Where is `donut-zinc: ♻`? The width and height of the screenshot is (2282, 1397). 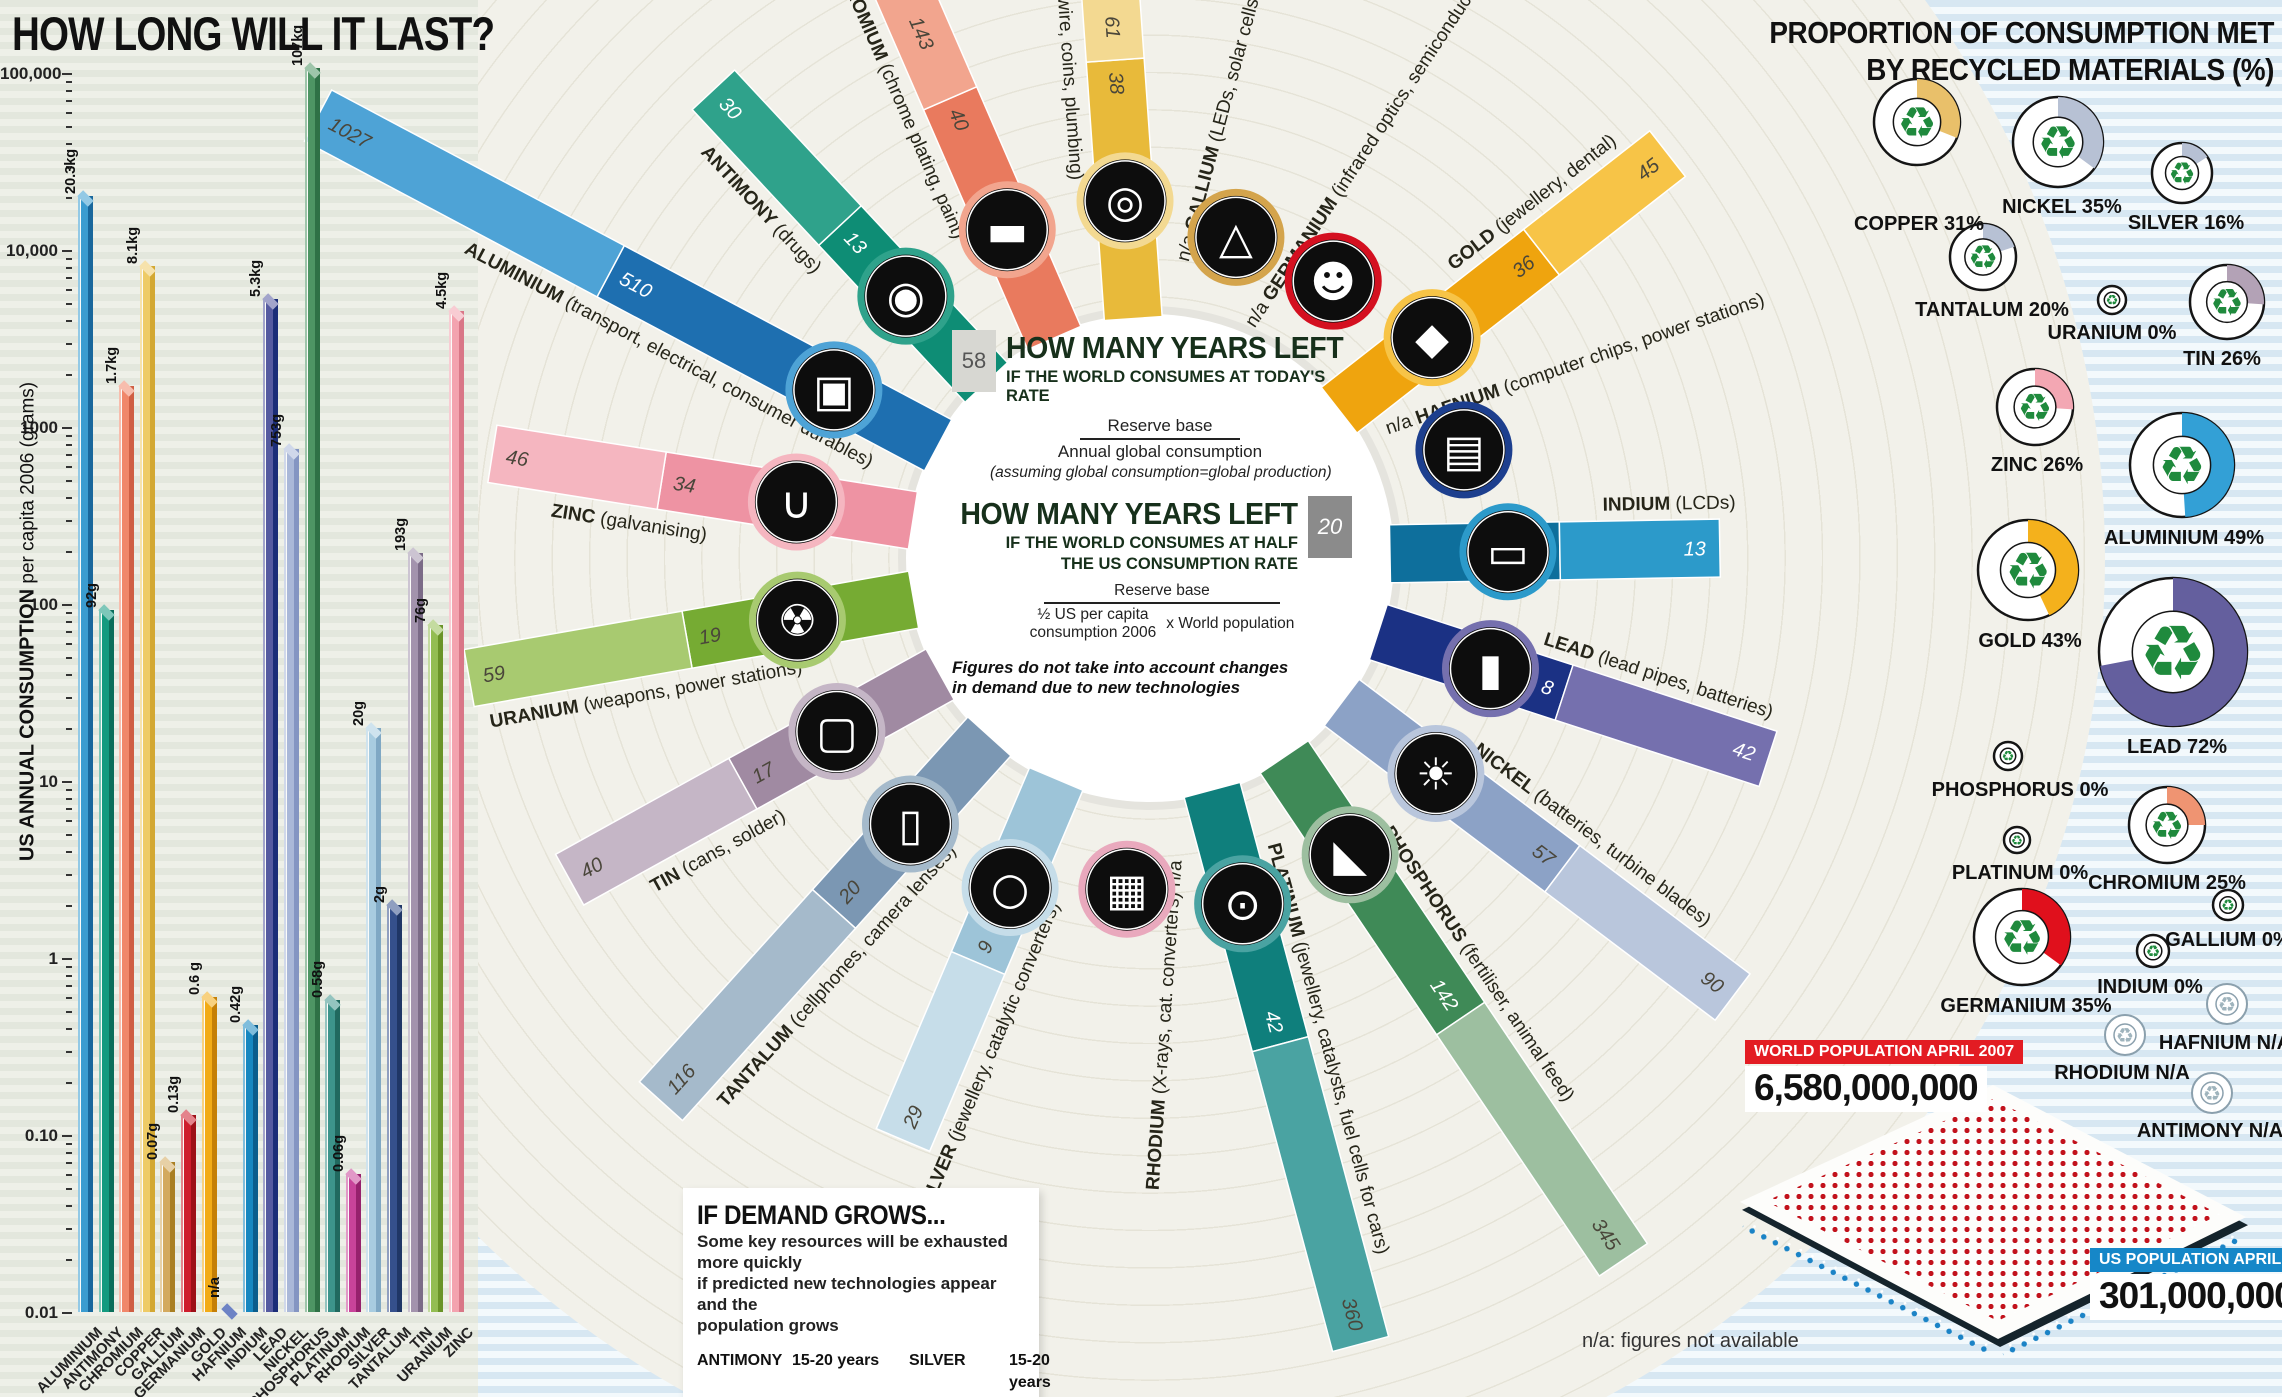
donut-zinc: ♻ is located at coordinates (2035, 407).